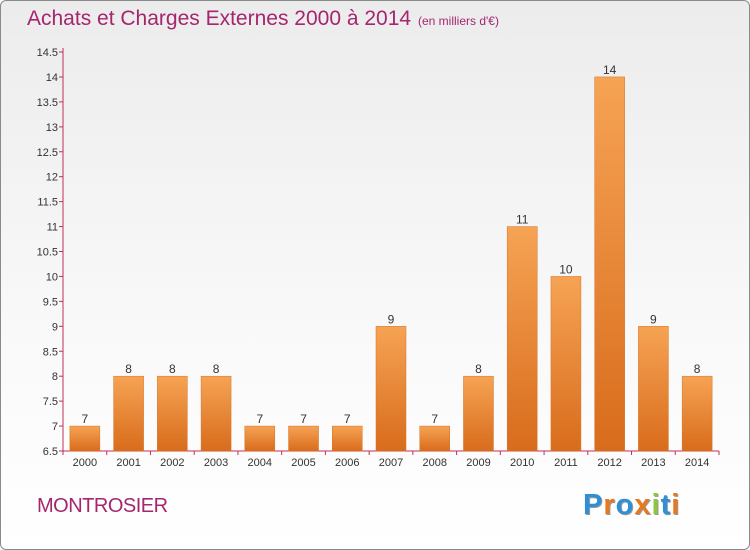 Image resolution: width=750 pixels, height=550 pixels. Describe the element at coordinates (697, 413) in the screenshot. I see `bar-2014` at that location.